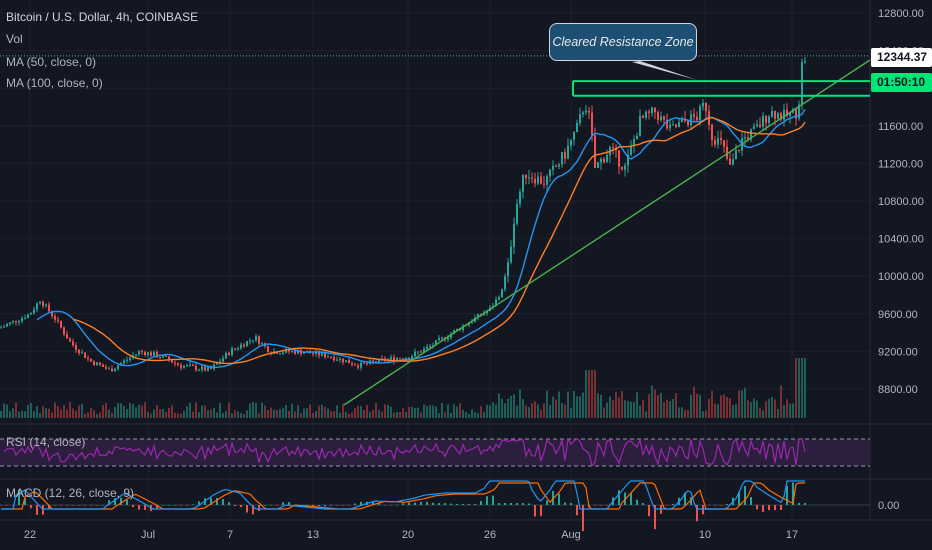 The image size is (932, 550). Describe the element at coordinates (901, 240) in the screenshot. I see `y-tick-label: 10400.00` at that location.